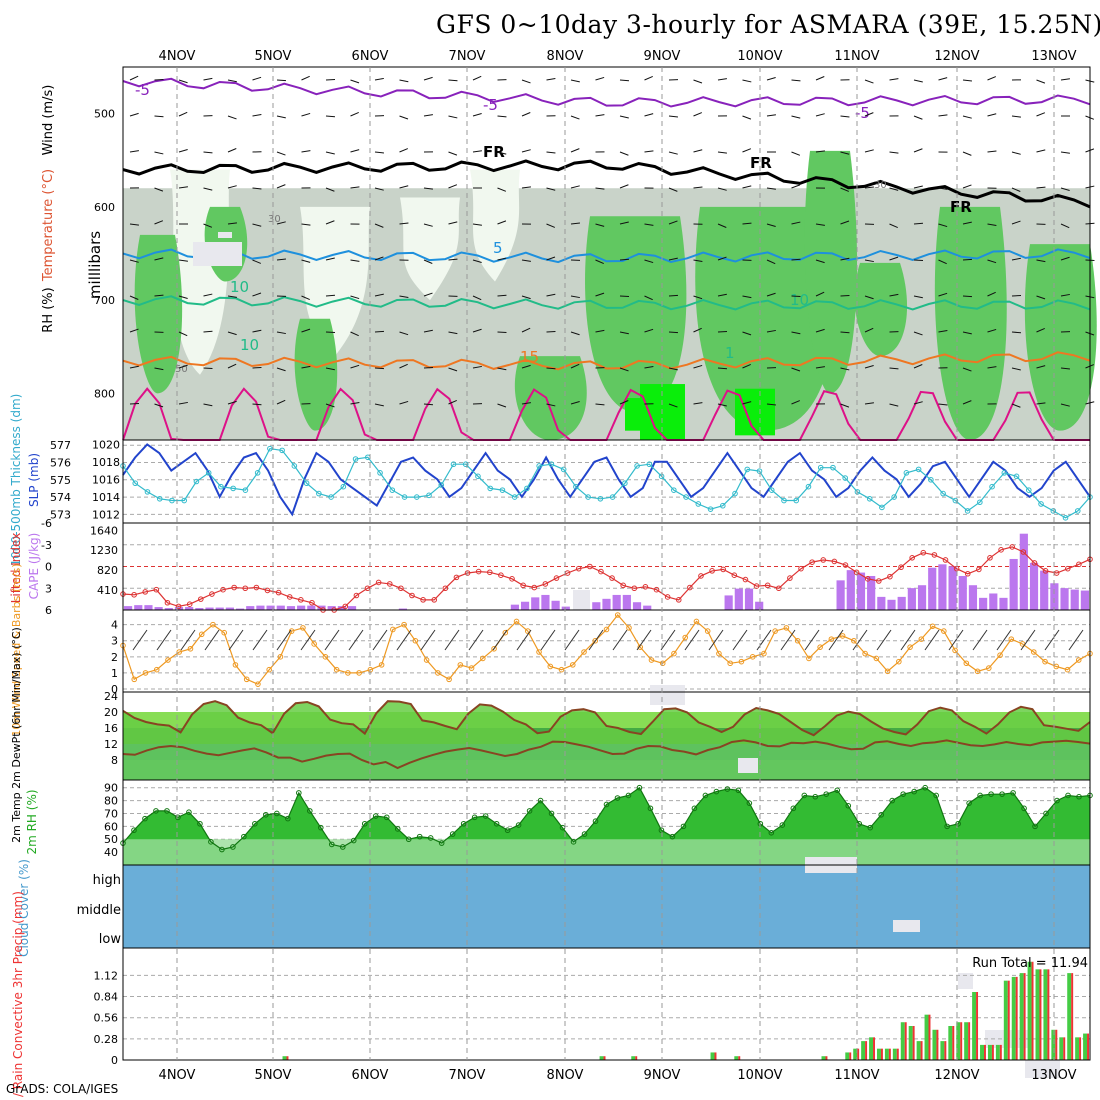 The image size is (1100, 1100). I want to click on upper-air-tick: 800, so click(104, 393).